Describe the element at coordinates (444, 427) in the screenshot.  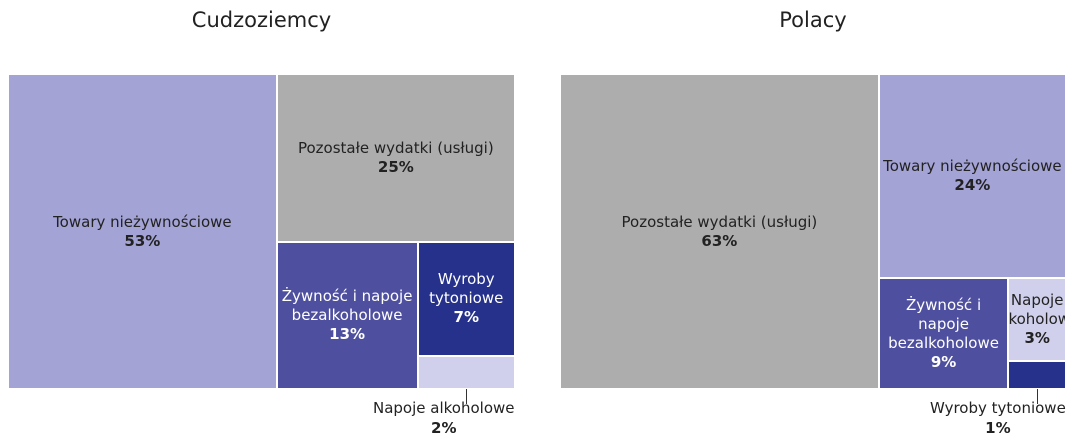
I see `cell-value: 2%` at that location.